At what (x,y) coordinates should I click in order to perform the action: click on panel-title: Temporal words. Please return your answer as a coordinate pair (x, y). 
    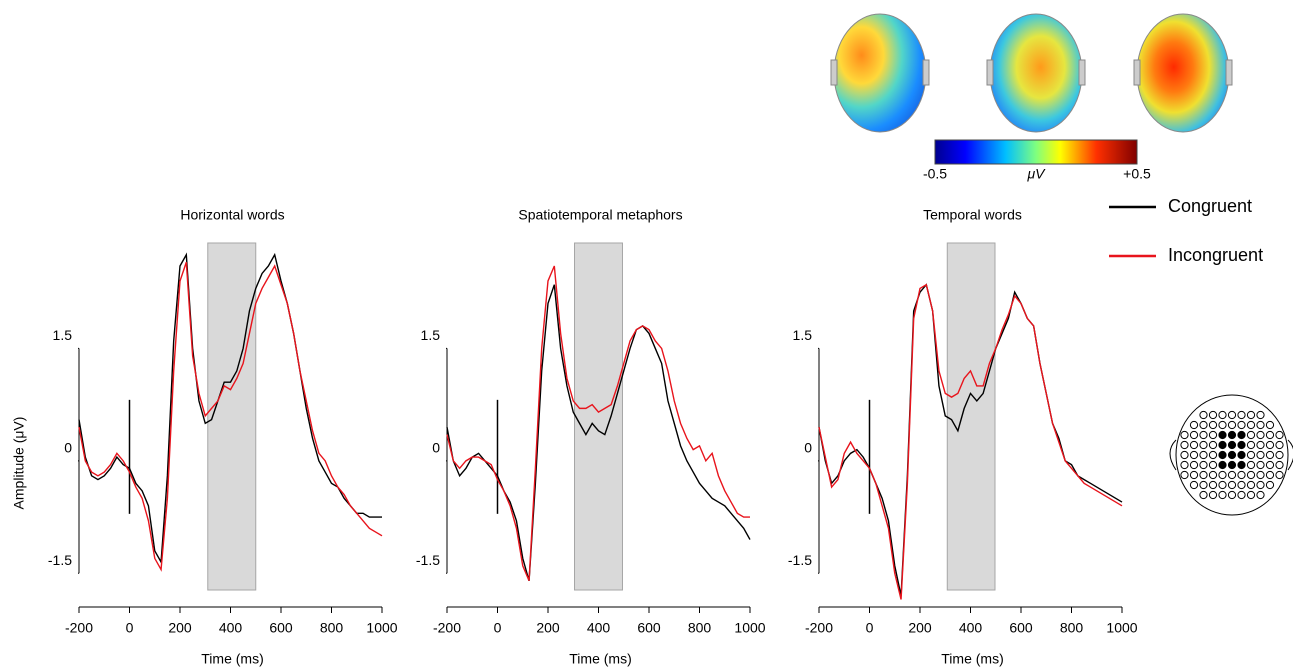
    Looking at the image, I should click on (972, 215).